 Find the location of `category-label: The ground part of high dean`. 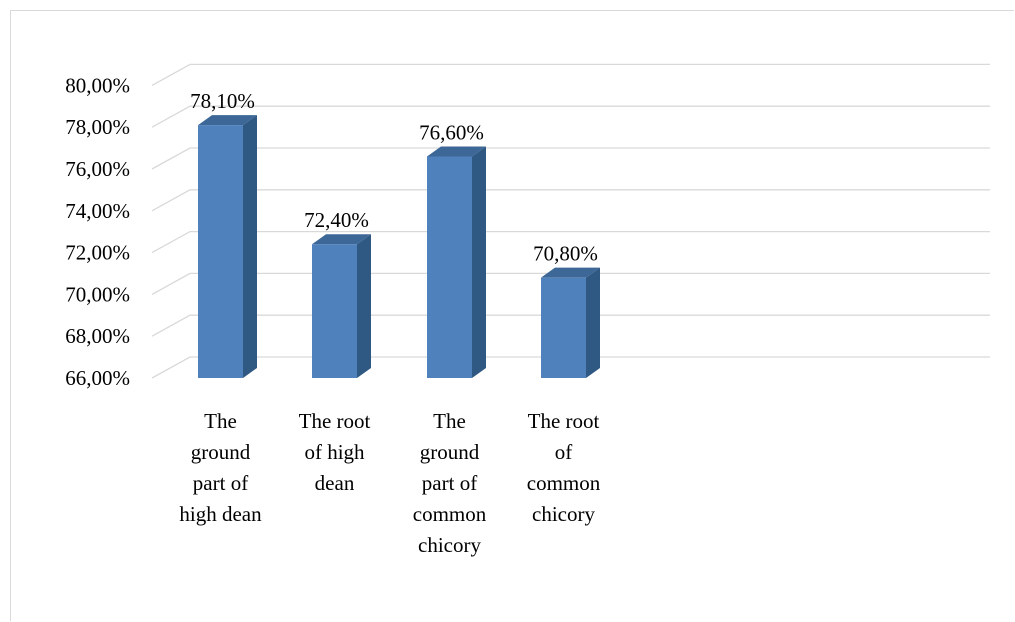

category-label: The ground part of high dean is located at coordinates (220, 467).